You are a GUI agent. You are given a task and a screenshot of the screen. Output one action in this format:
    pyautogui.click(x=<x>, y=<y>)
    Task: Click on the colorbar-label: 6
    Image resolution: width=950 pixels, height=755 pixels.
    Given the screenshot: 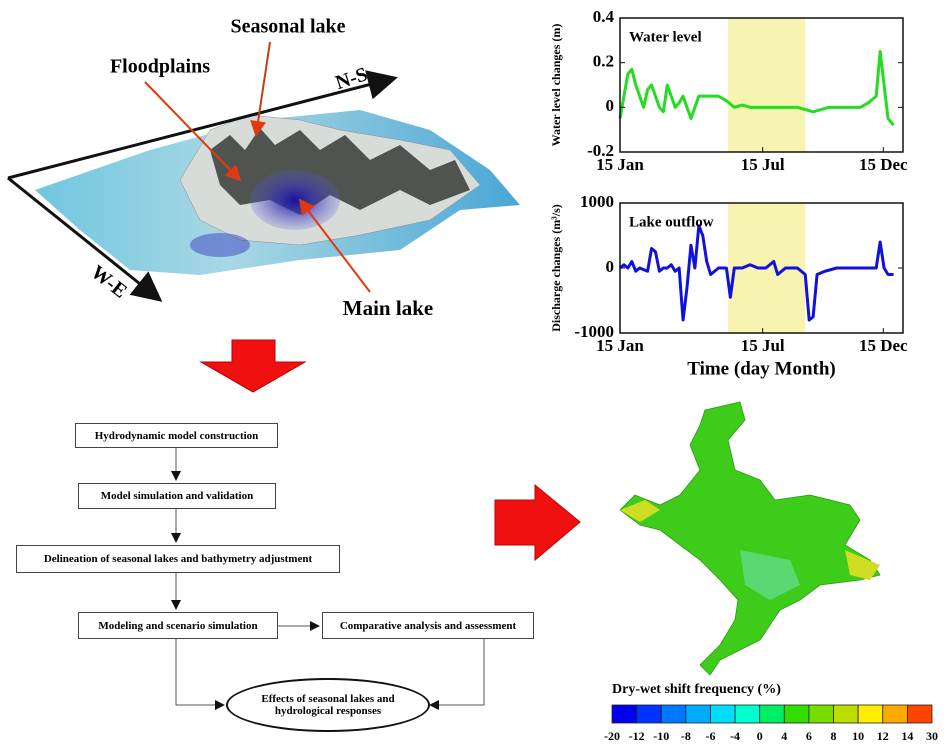 What is the action you would take?
    pyautogui.click(x=809, y=736)
    